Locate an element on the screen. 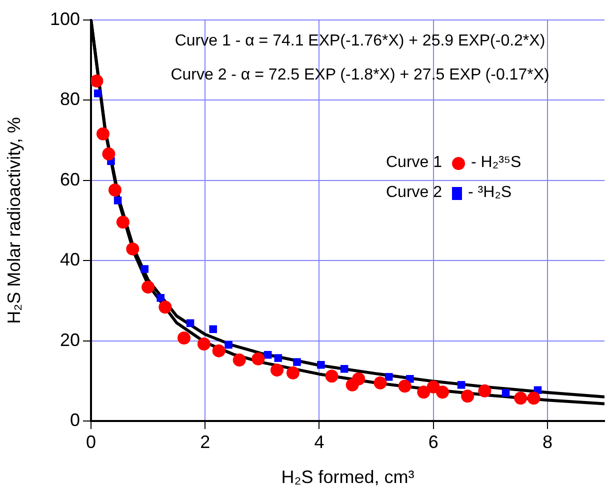 This screenshot has height=493, width=611. y-tick-label: 40 is located at coordinates (70, 260).